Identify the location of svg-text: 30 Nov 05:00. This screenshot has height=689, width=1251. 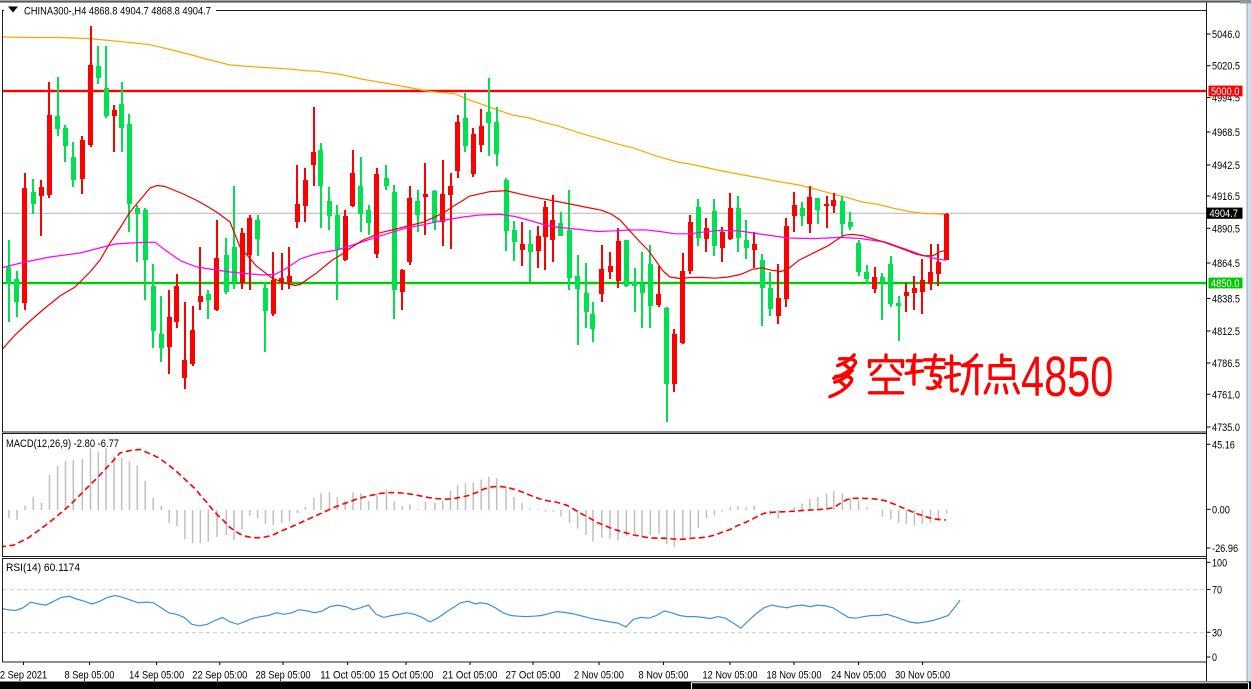
(922, 676).